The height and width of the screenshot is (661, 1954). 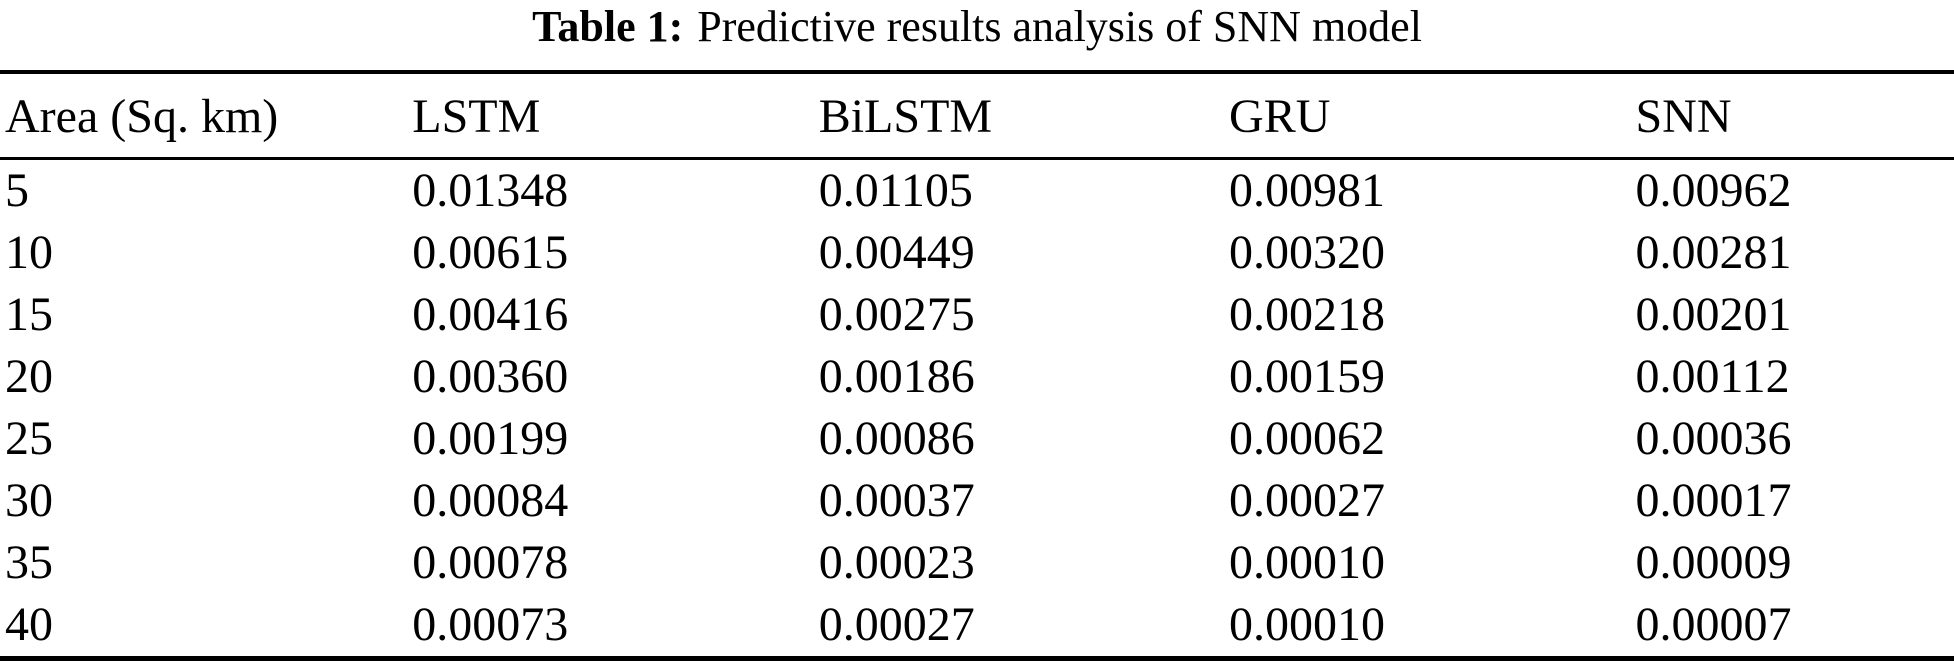 I want to click on table-cell: 0.00449, so click(x=896, y=252).